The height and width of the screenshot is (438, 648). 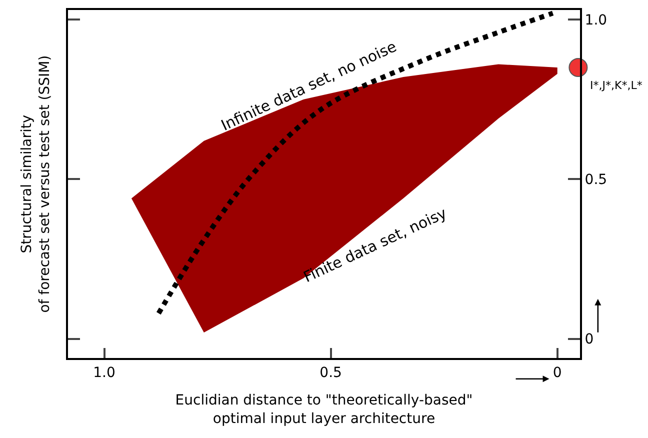 I want to click on y-axis-title: Structural similarity of forecast set versus test set (SSIM), so click(x=35, y=184).